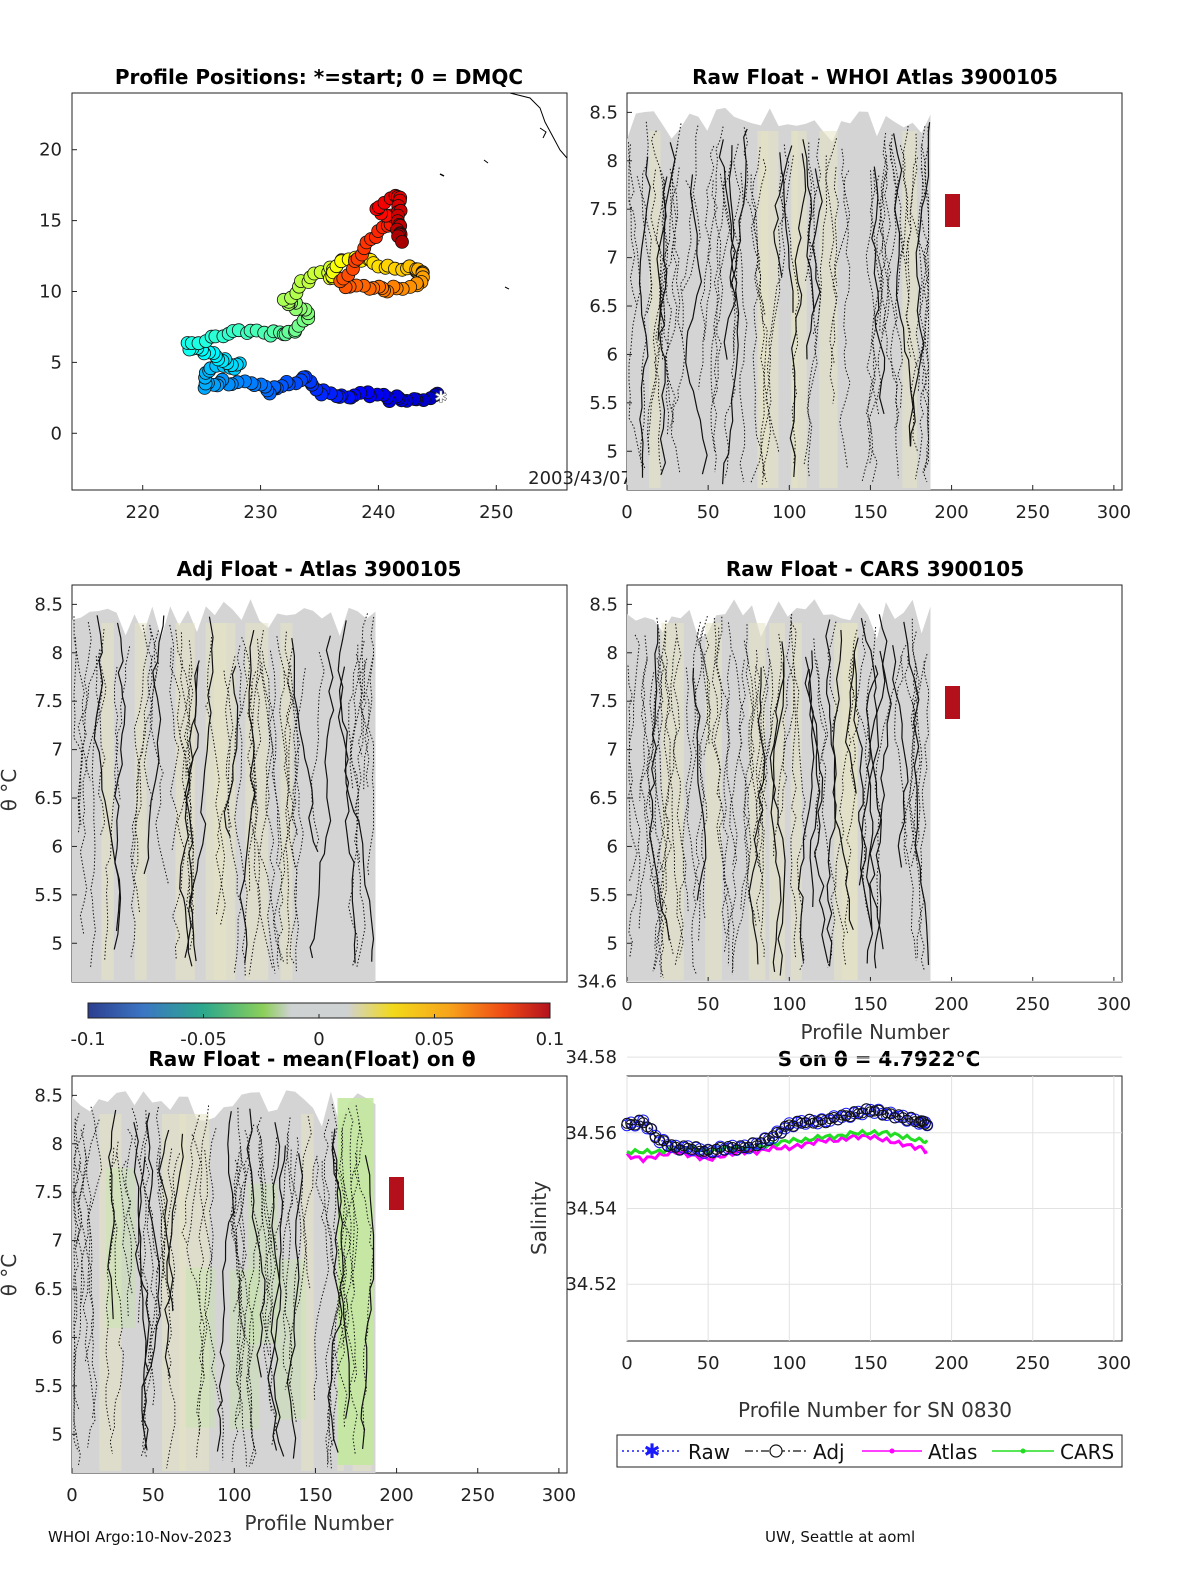  I want to click on track-point, so click(402, 241).